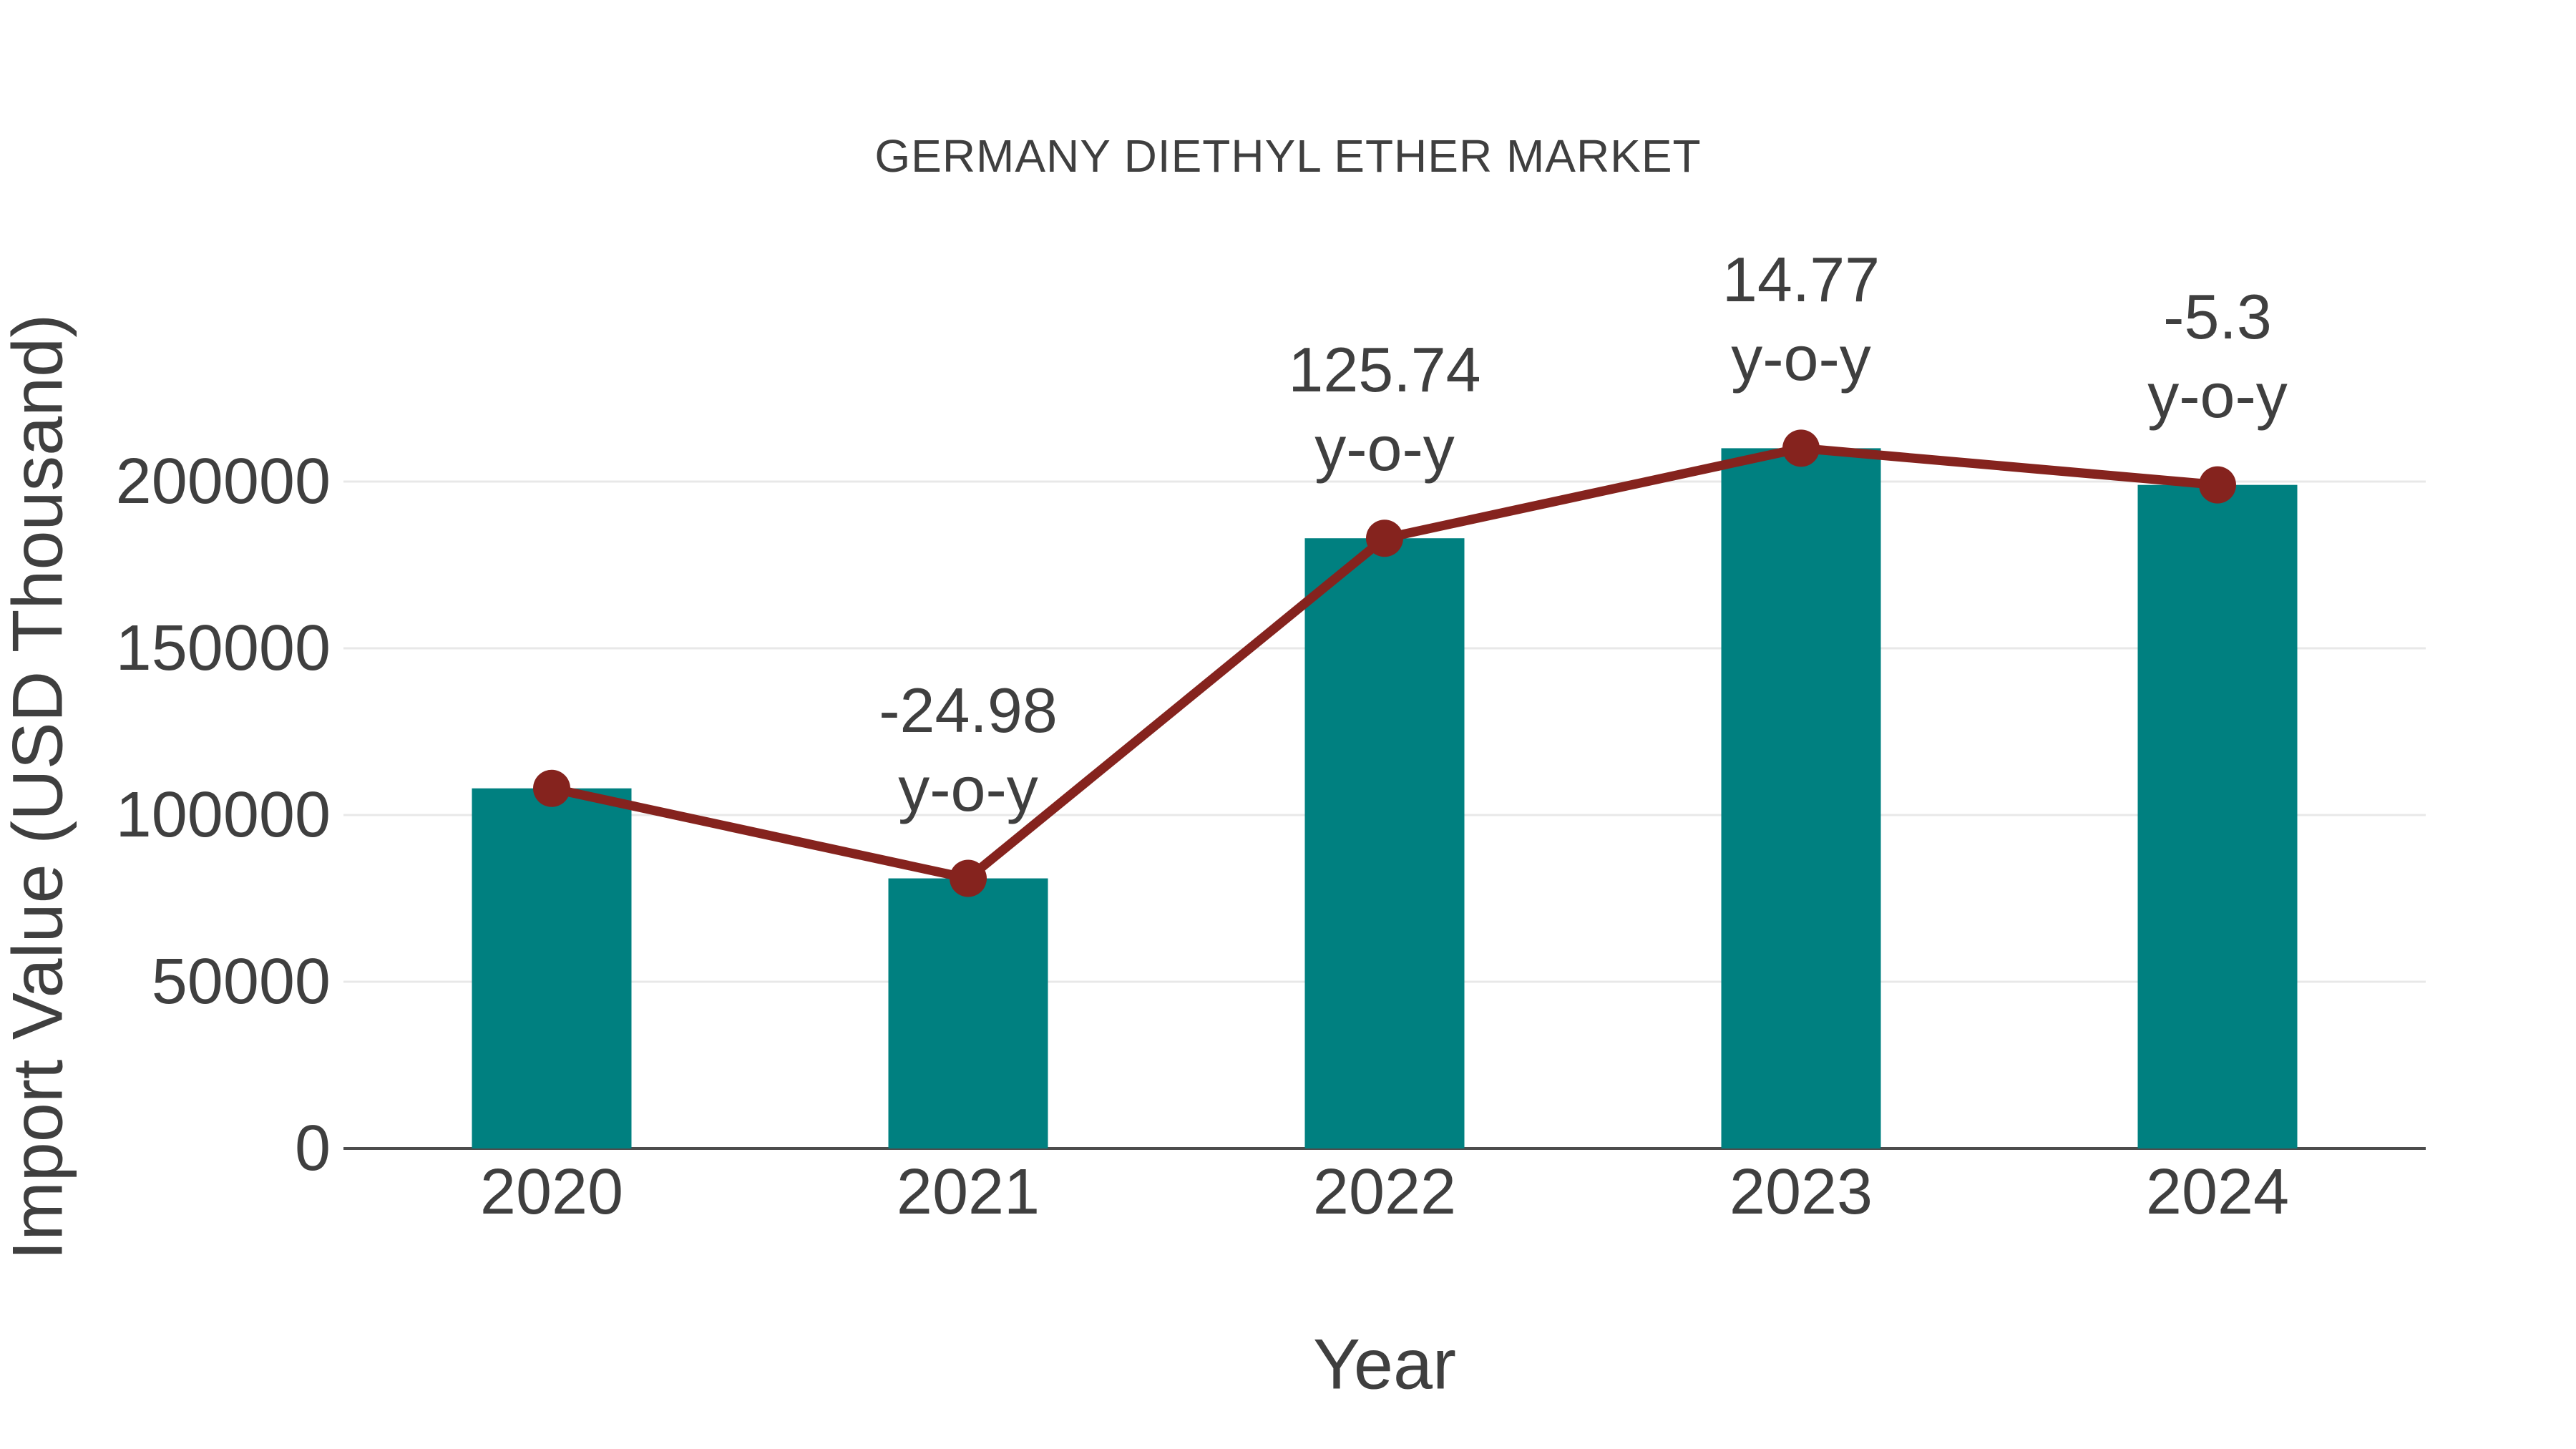 The image size is (2576, 1449). What do you see at coordinates (241, 982) in the screenshot?
I see `y-tick-label-50000: 50000` at bounding box center [241, 982].